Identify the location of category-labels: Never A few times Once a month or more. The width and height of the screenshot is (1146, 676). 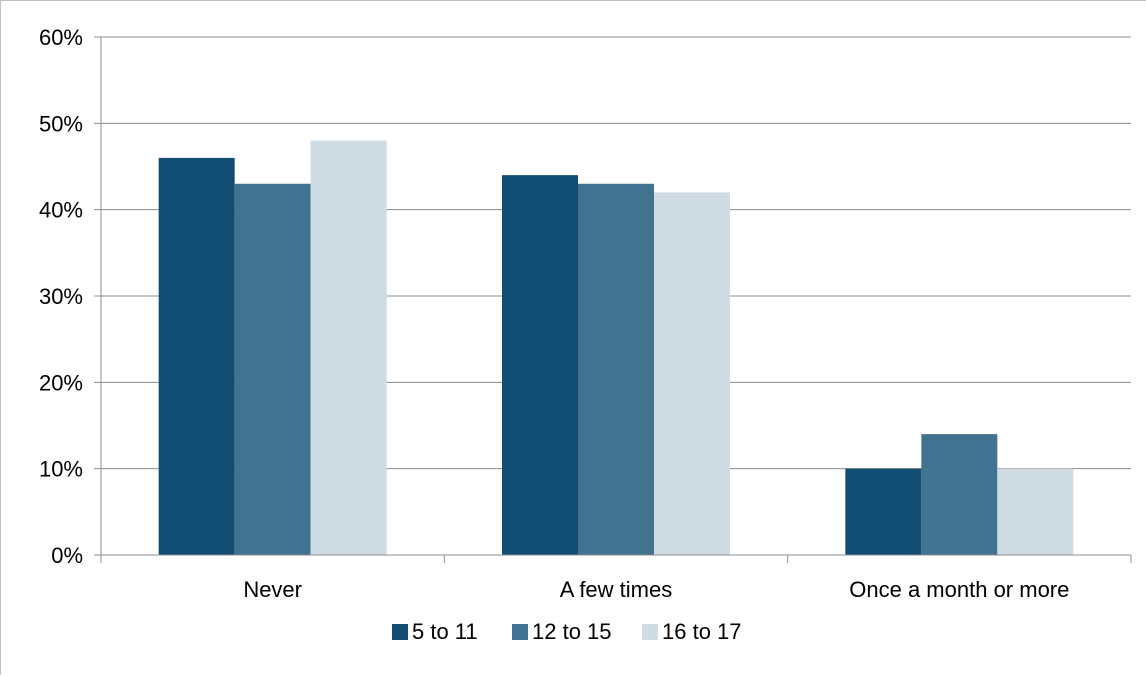
(656, 589).